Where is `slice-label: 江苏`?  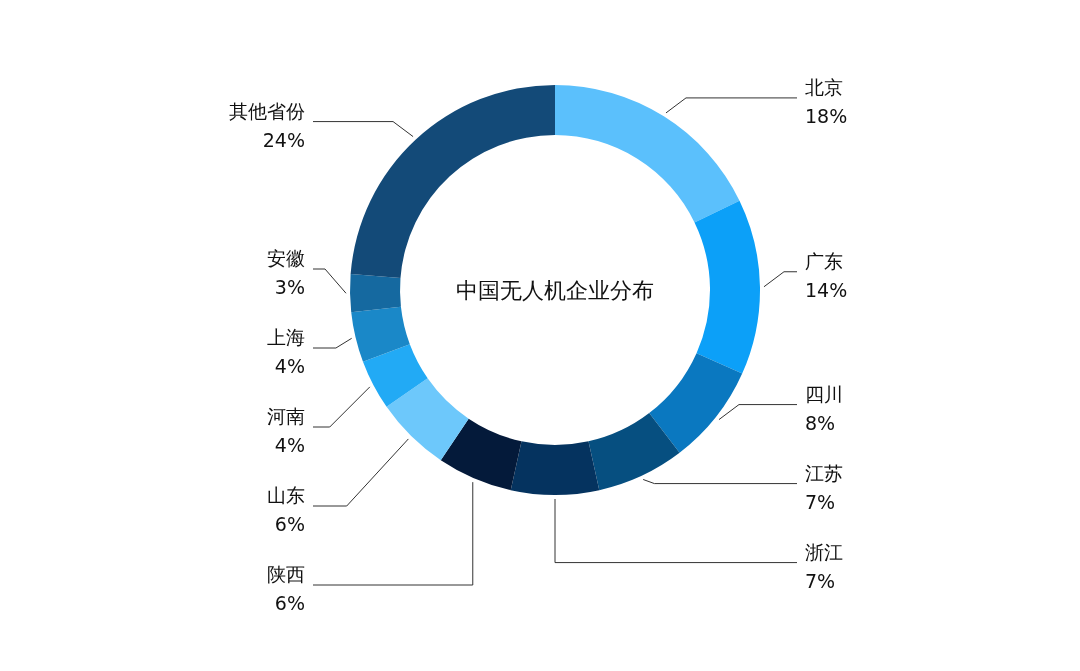
slice-label: 江苏 is located at coordinates (824, 472).